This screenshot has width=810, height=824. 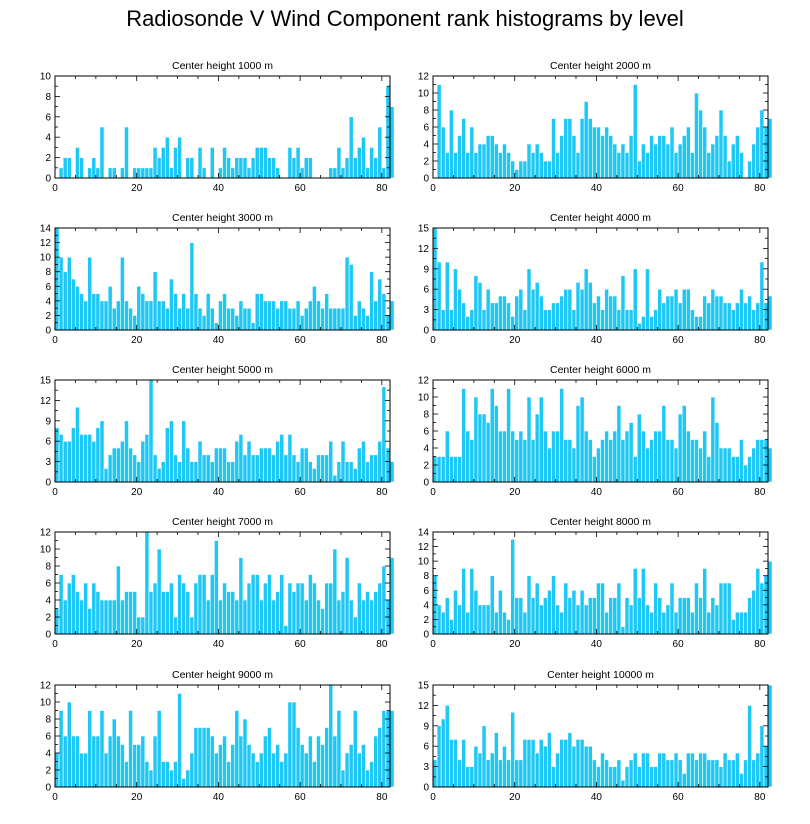 What do you see at coordinates (515, 188) in the screenshot?
I see `x-tick-label: 20` at bounding box center [515, 188].